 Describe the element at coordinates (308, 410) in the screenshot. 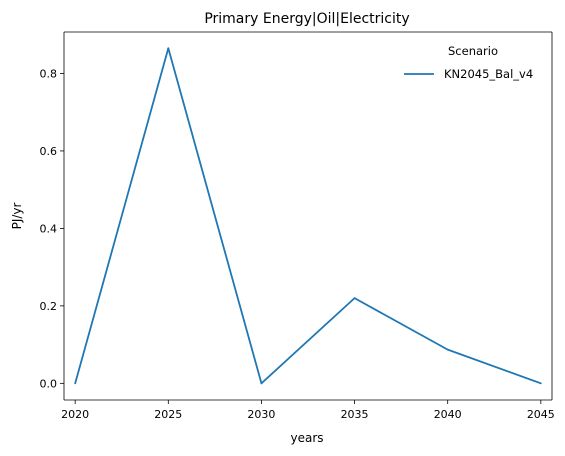

I see `x-axis-ticks: 2020 2025 2030 2035 2040 2045` at that location.